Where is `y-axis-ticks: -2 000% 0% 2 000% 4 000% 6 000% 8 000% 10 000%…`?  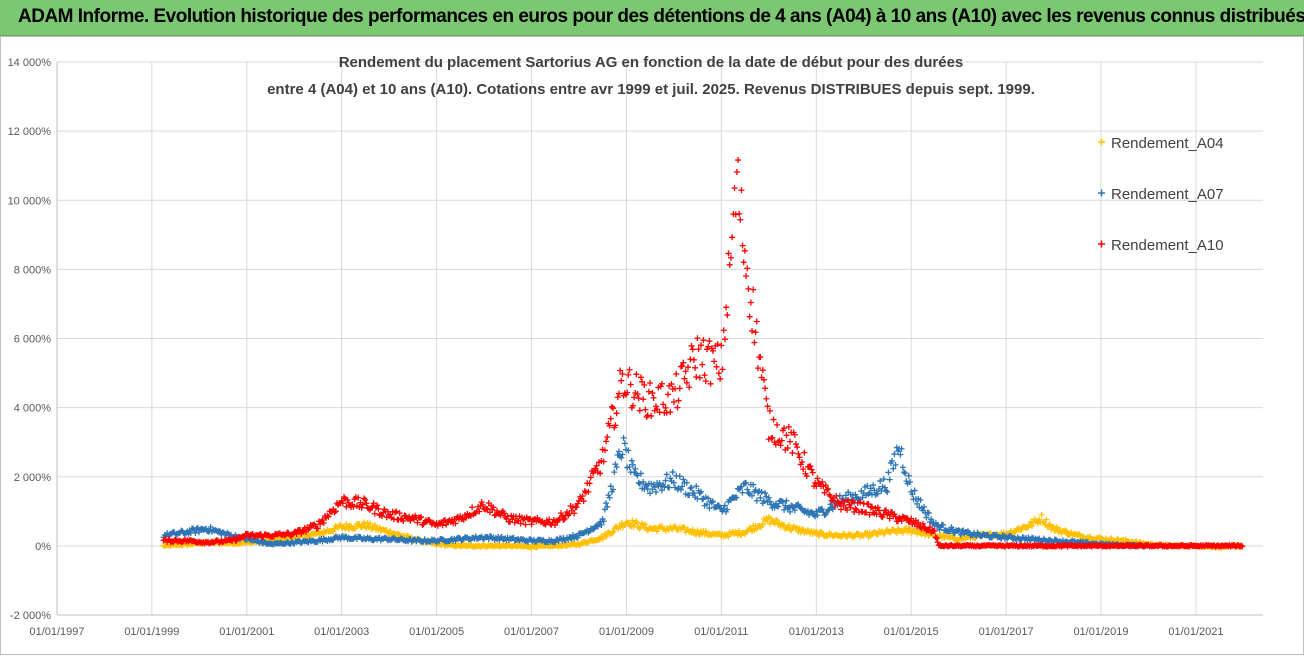 y-axis-ticks: -2 000% 0% 2 000% 4 000% 6 000% 8 000% 10 000%… is located at coordinates (30, 339).